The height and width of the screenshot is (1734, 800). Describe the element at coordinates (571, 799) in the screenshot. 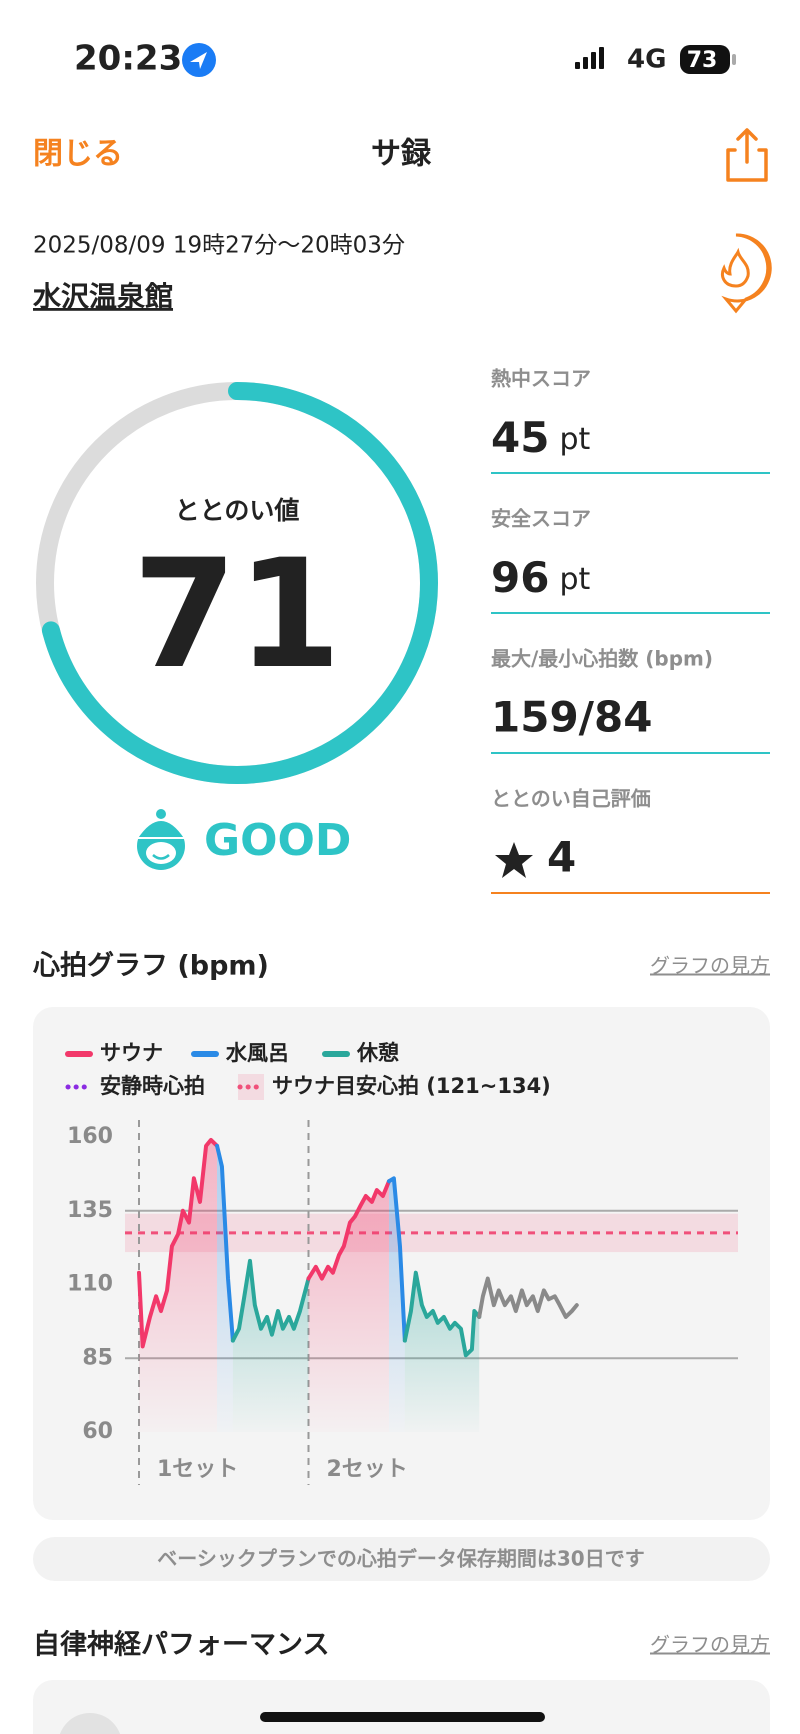

I see `metric-label: ととのい自己評価` at that location.